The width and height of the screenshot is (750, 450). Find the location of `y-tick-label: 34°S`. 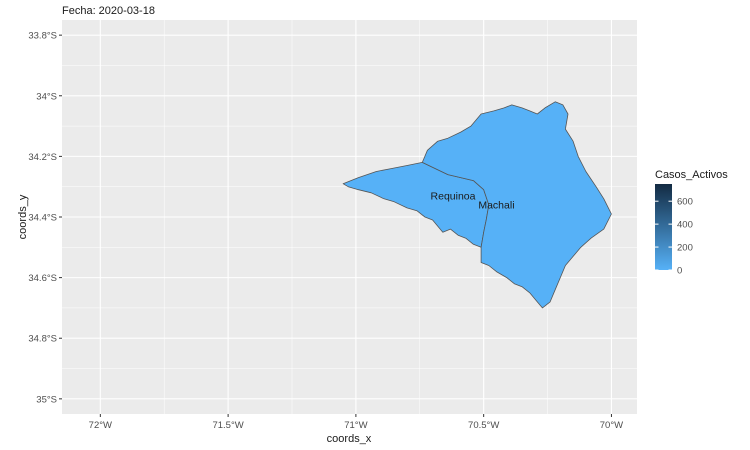

y-tick-label: 34°S is located at coordinates (46, 96).